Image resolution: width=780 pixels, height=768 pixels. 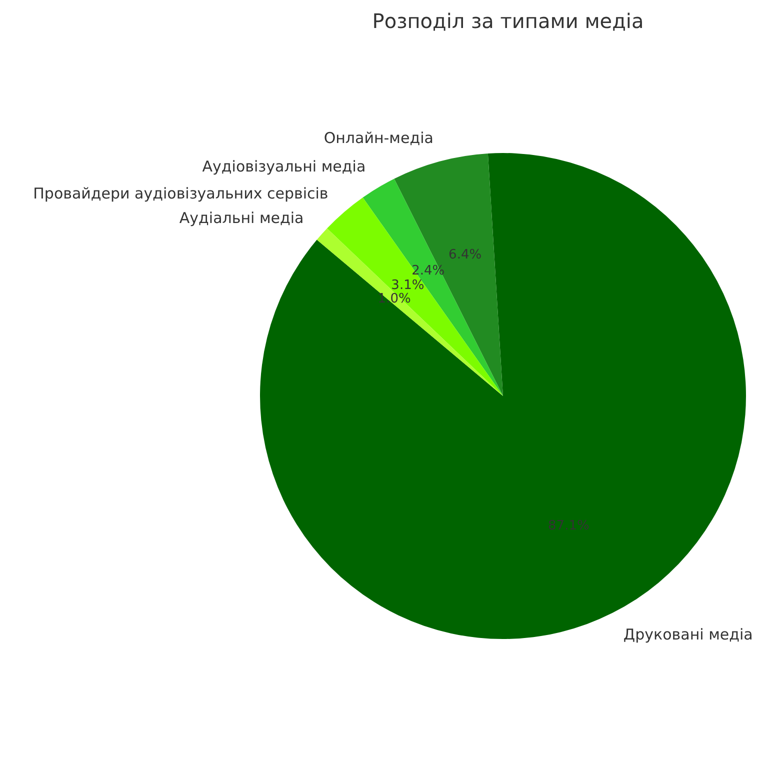 What do you see at coordinates (428, 270) in the screenshot?
I see `data-label: 2.4%` at bounding box center [428, 270].